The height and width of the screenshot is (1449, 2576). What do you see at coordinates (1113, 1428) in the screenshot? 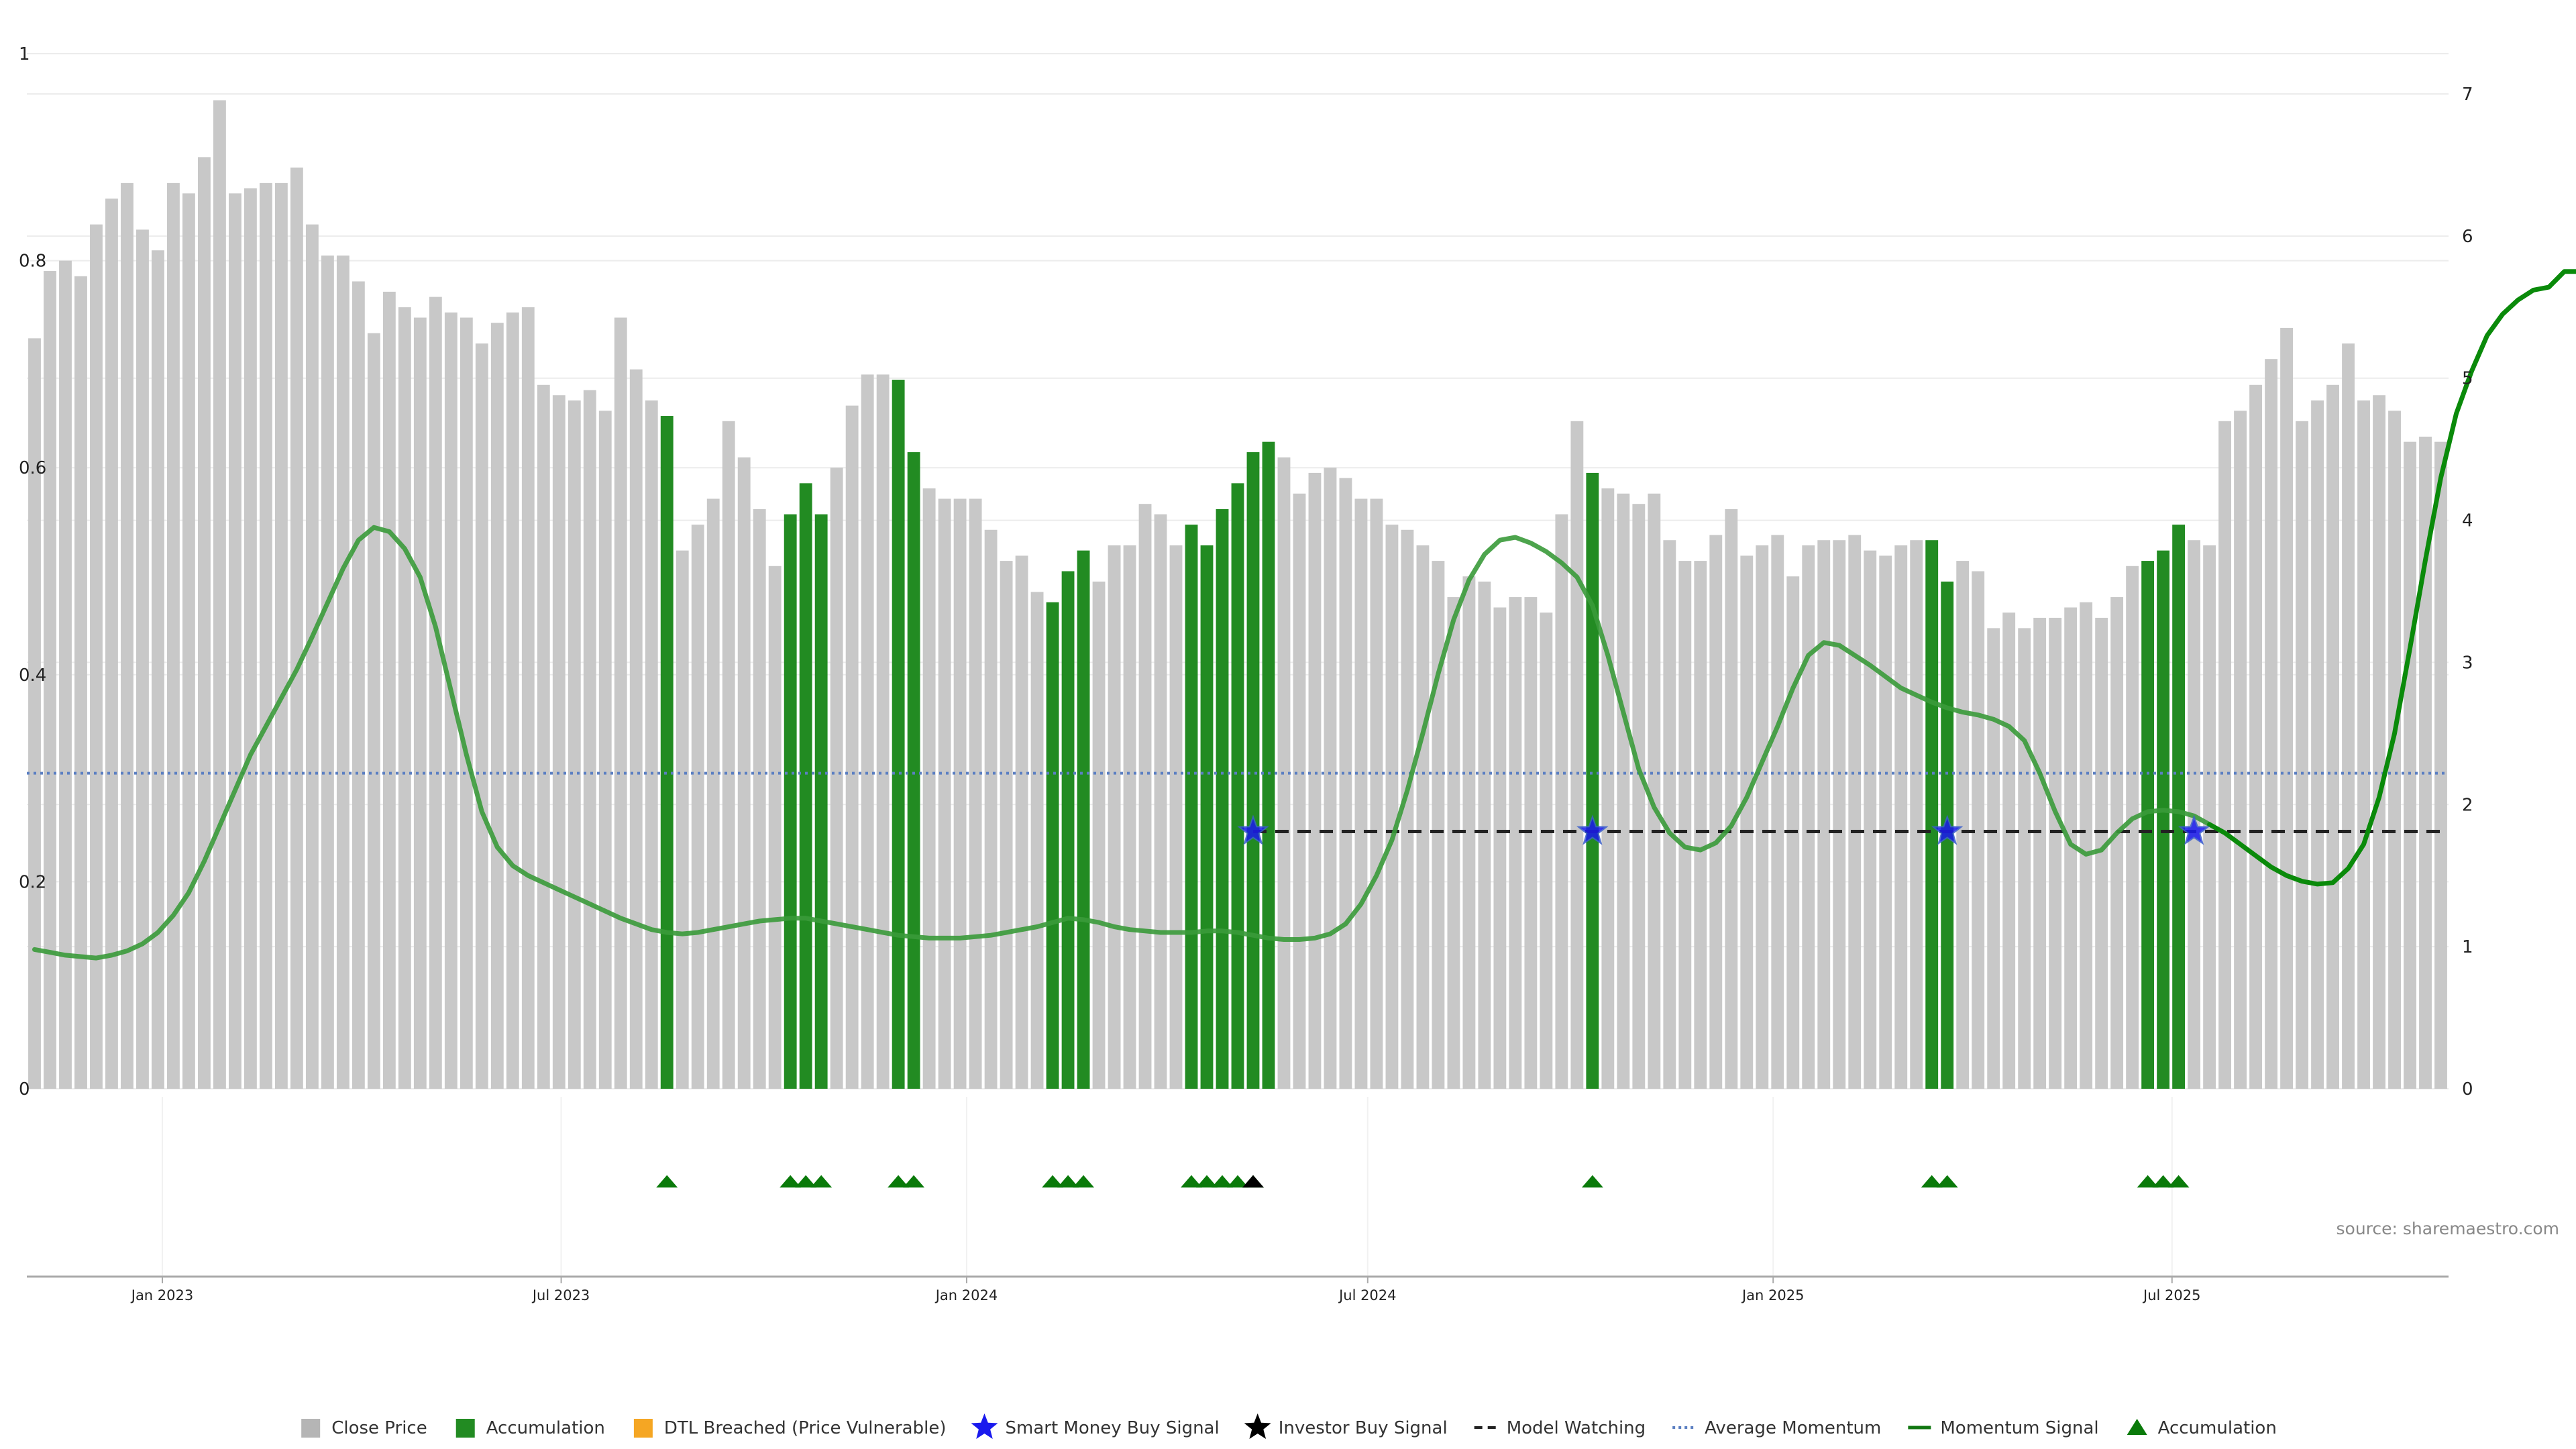
I see `legend-label: Smart Money Buy Signal` at bounding box center [1113, 1428].